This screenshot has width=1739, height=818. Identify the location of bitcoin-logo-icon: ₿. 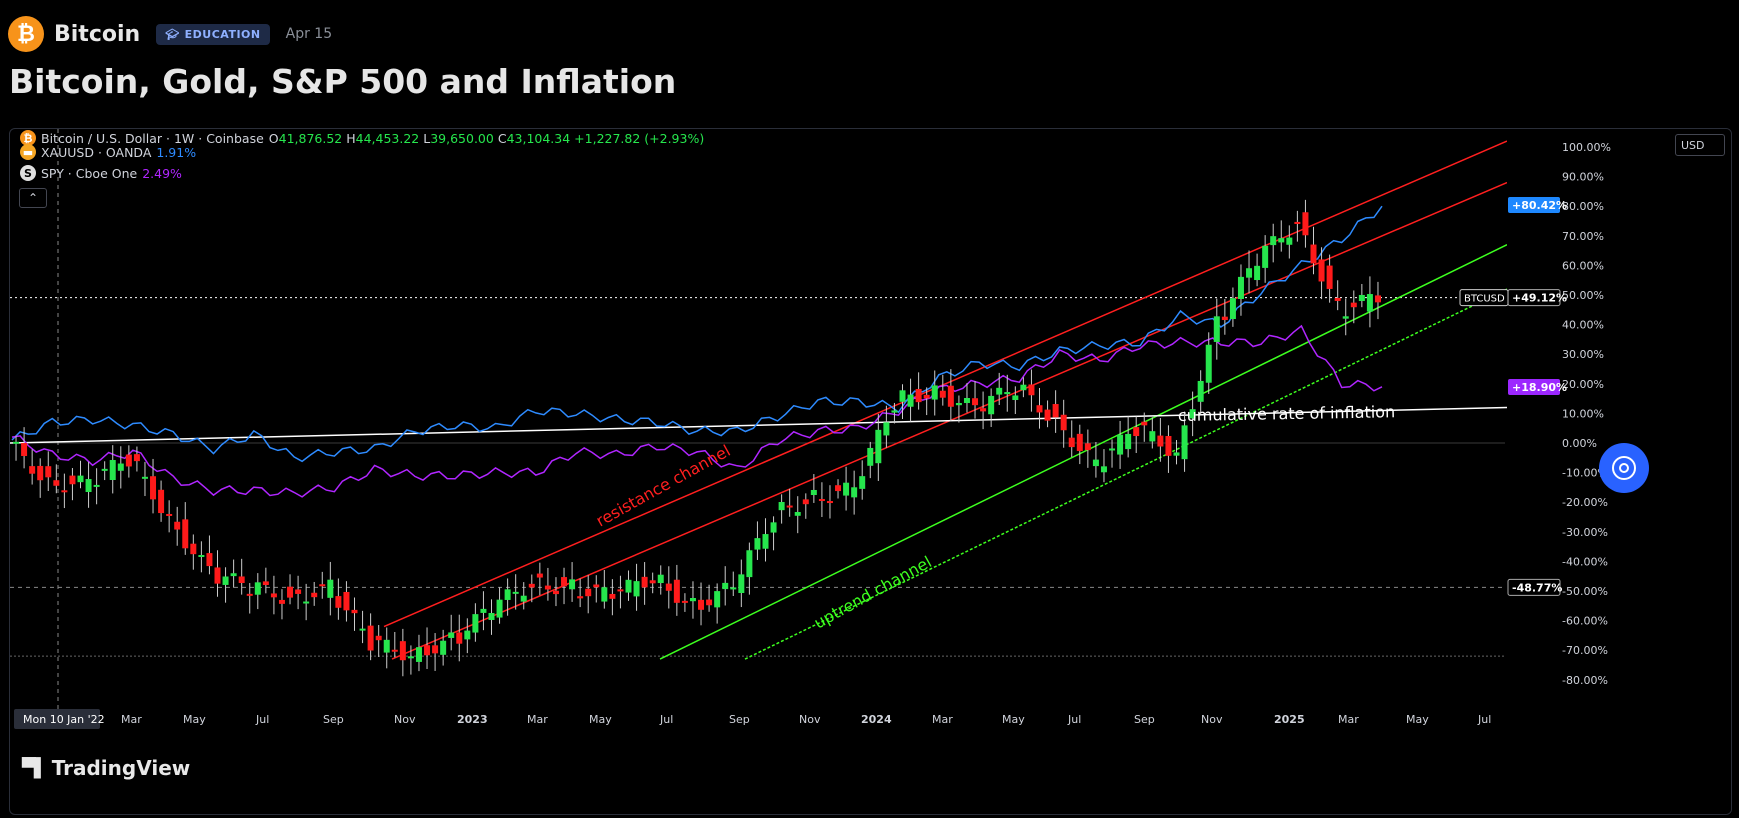
(26, 34).